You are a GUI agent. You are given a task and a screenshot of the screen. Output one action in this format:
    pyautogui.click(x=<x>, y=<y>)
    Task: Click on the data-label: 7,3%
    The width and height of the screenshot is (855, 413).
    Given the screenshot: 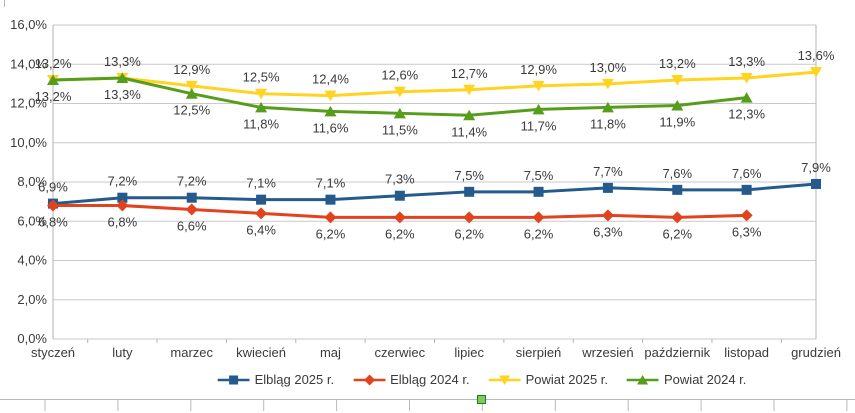 What is the action you would take?
    pyautogui.click(x=400, y=179)
    